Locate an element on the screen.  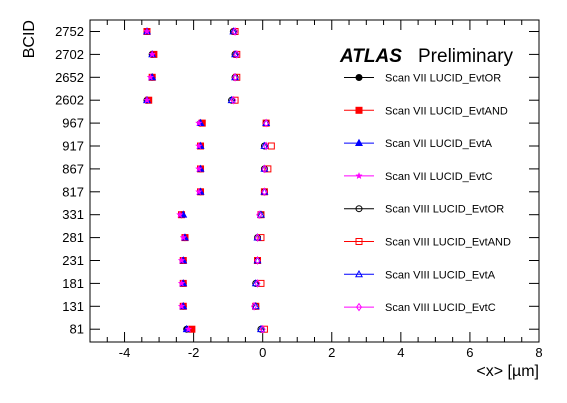
x-tick-label: 2 is located at coordinates (331, 352).